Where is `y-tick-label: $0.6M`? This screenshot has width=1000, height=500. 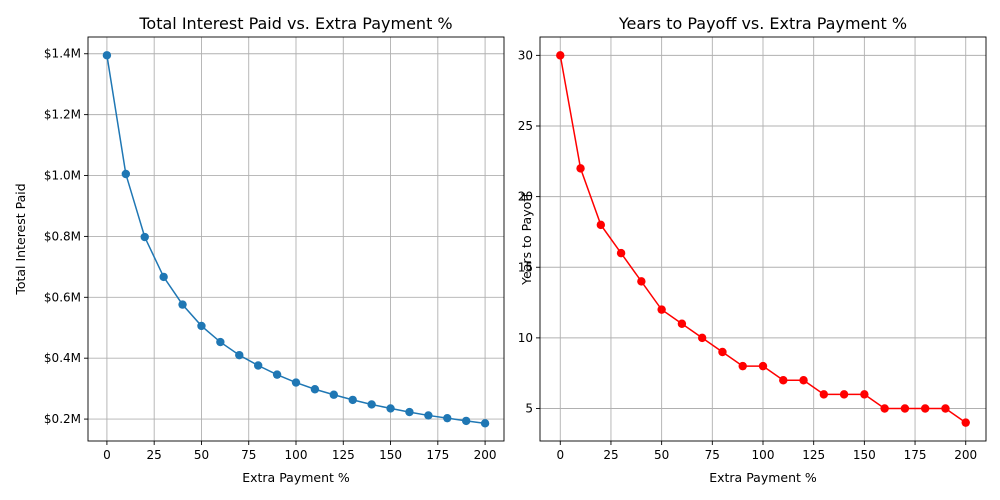
y-tick-label: $0.6M is located at coordinates (62, 297).